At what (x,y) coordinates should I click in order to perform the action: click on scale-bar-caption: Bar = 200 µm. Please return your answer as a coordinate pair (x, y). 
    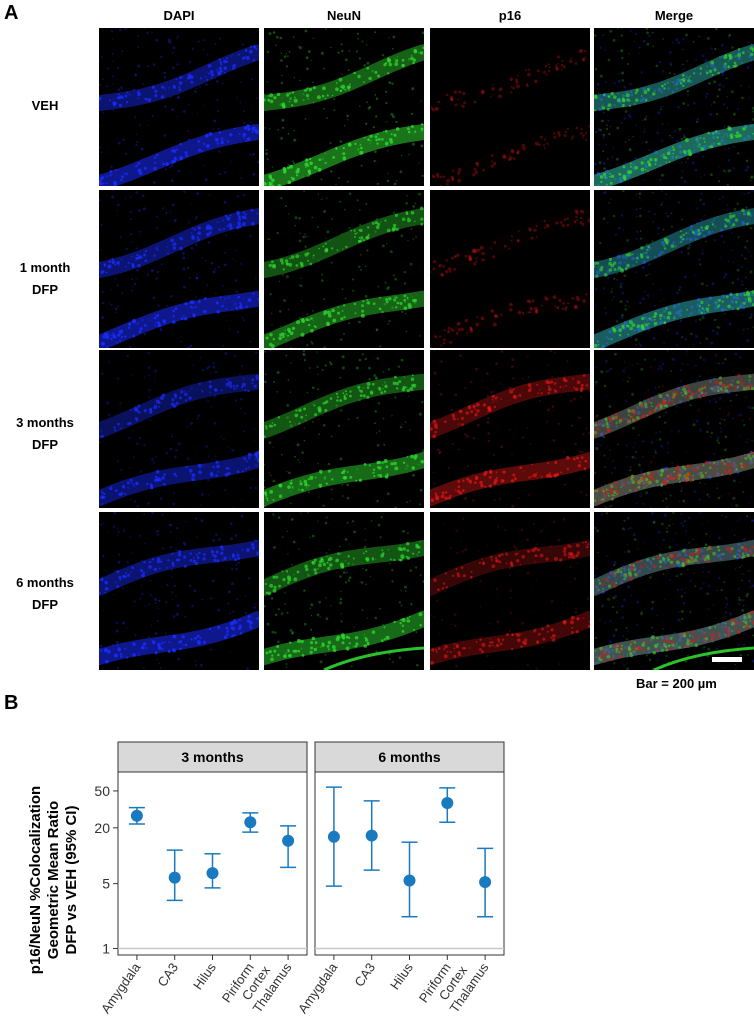
    Looking at the image, I should click on (676, 683).